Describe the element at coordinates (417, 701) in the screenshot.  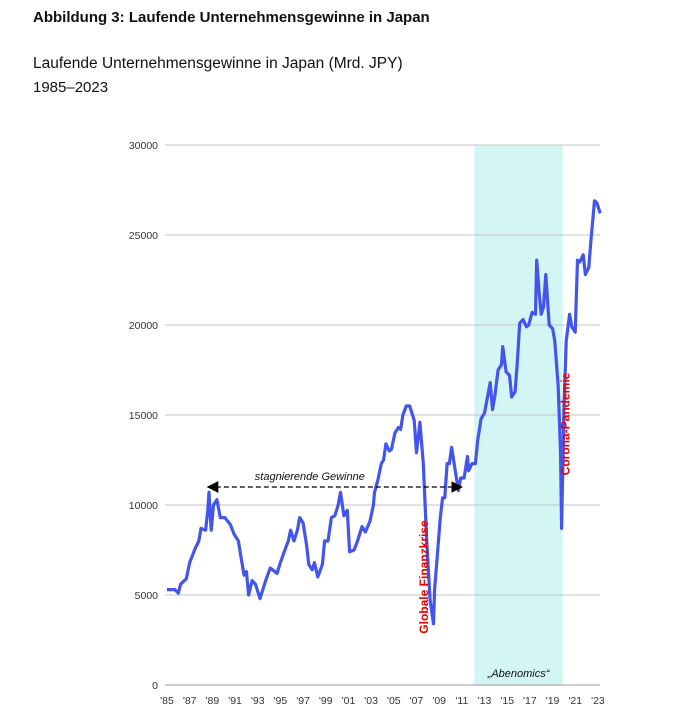
I see `x-tick-label: '07` at that location.